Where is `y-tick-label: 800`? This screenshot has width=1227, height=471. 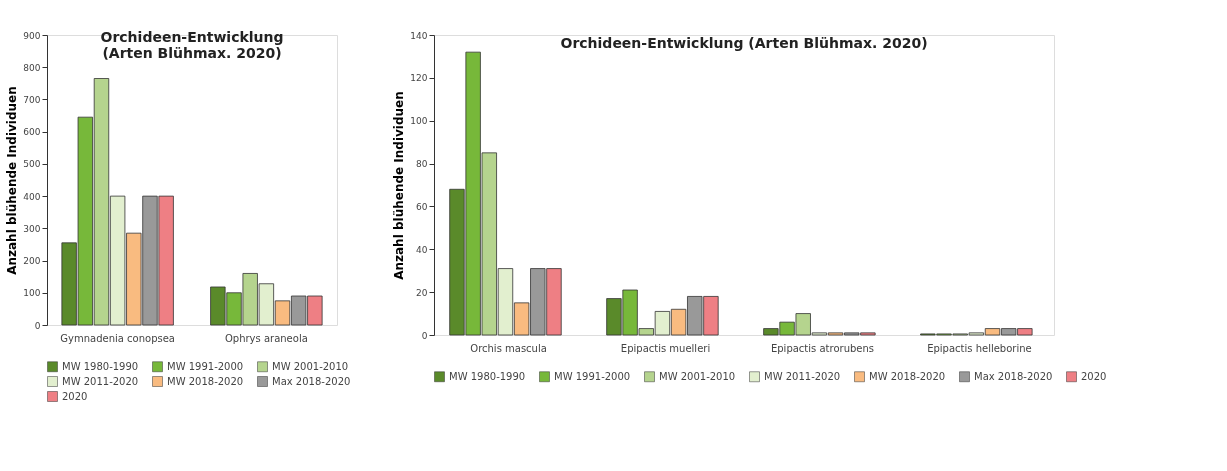 y-tick-label: 800 is located at coordinates (32, 67).